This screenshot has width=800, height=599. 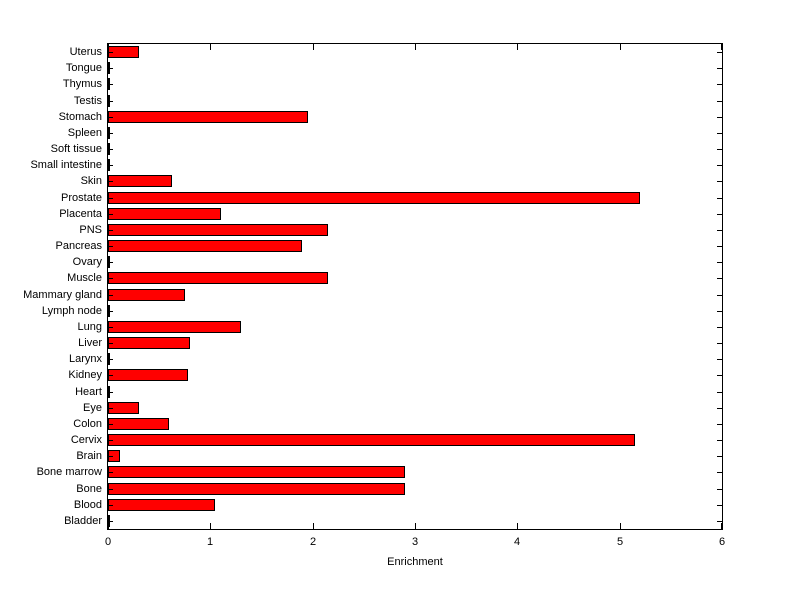 I want to click on x-tick-label: 4, so click(x=517, y=542).